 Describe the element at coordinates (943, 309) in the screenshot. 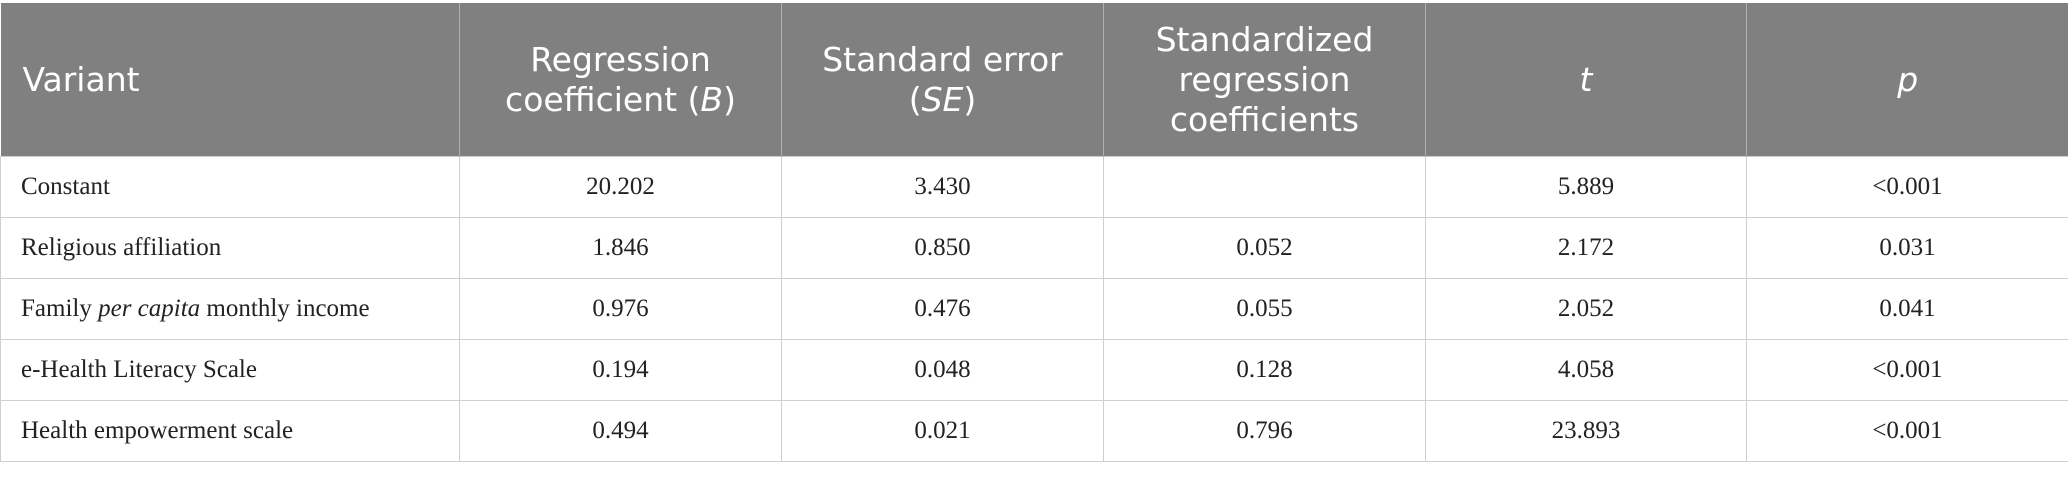

I see `table-cell: 0.476` at that location.